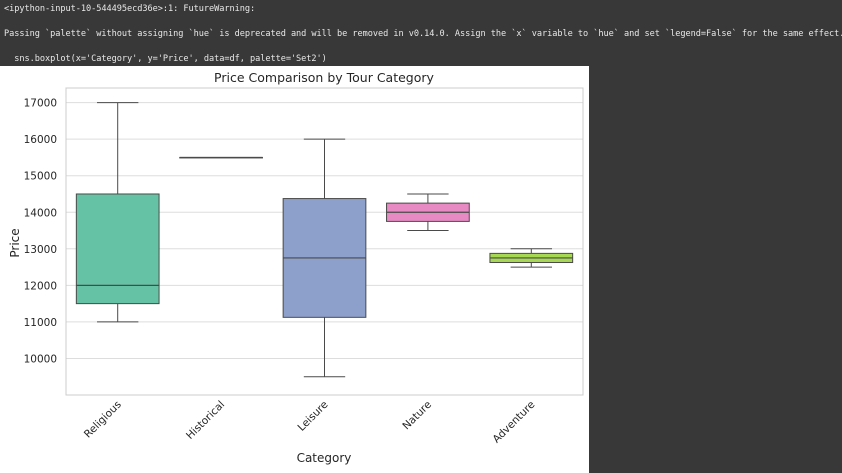 The image size is (842, 473). What do you see at coordinates (40, 286) in the screenshot?
I see `y-tick-label: 12000` at bounding box center [40, 286].